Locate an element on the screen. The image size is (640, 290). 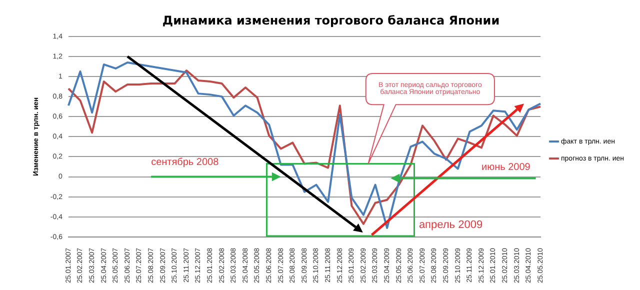
annotation: июнь 2009 is located at coordinates (505, 168).